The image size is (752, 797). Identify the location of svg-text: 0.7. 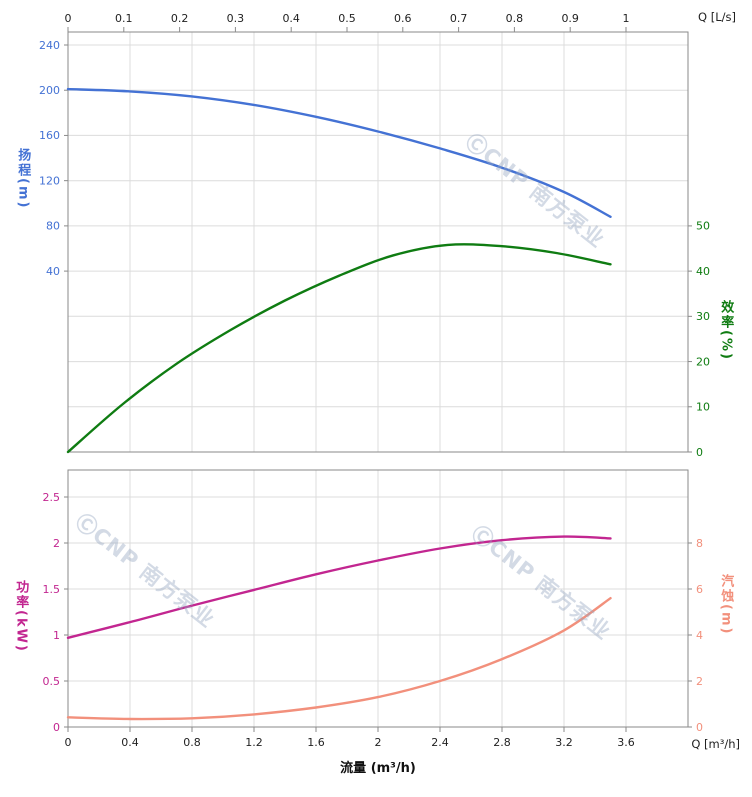
(459, 18).